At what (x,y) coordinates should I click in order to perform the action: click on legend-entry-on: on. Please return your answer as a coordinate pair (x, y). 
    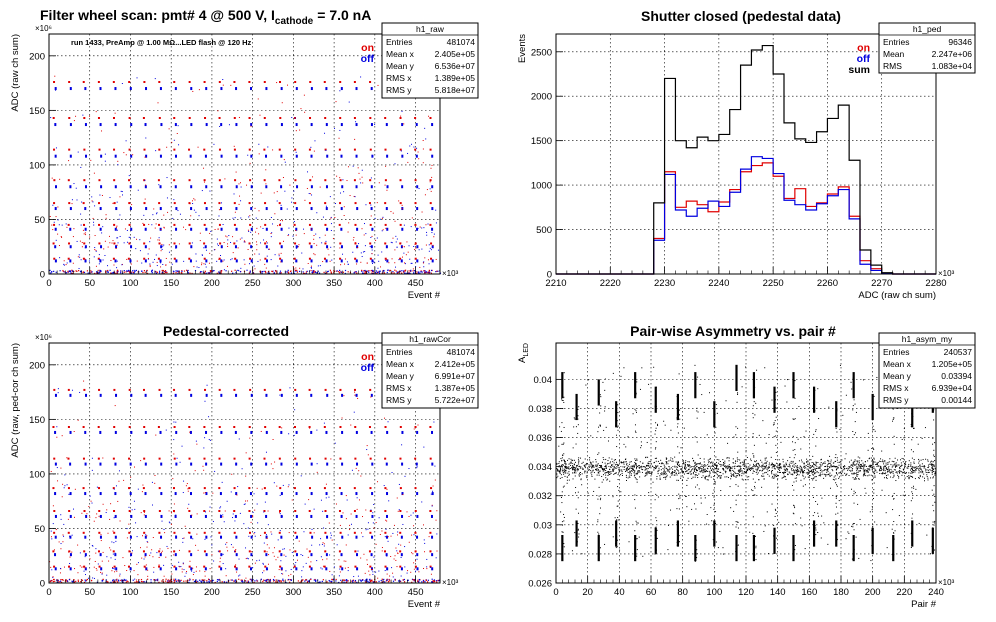
    Looking at the image, I should click on (863, 48).